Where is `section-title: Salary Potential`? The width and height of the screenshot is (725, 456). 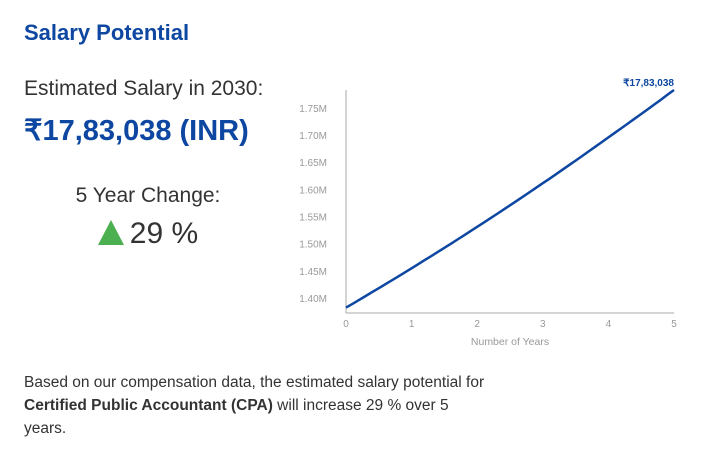
section-title: Salary Potential is located at coordinates (107, 32).